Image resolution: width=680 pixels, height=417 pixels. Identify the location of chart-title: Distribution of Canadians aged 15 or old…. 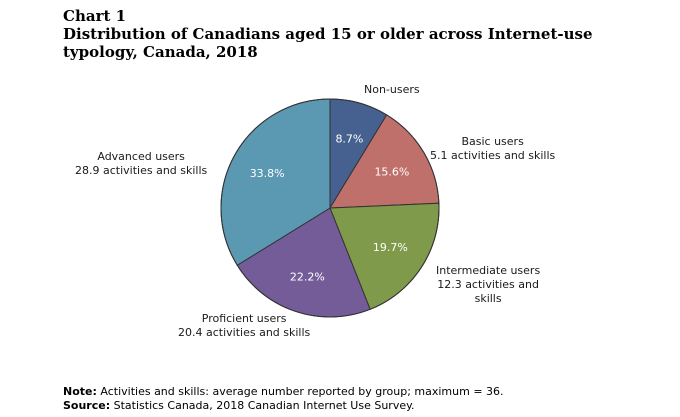
(328, 43).